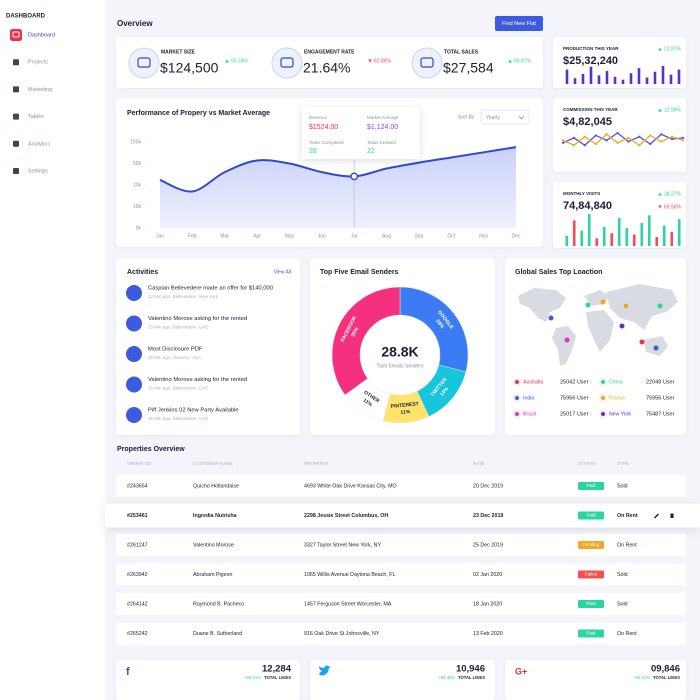 The height and width of the screenshot is (700, 700). What do you see at coordinates (660, 398) in the screenshot?
I see `legend-value: 75956 User` at bounding box center [660, 398].